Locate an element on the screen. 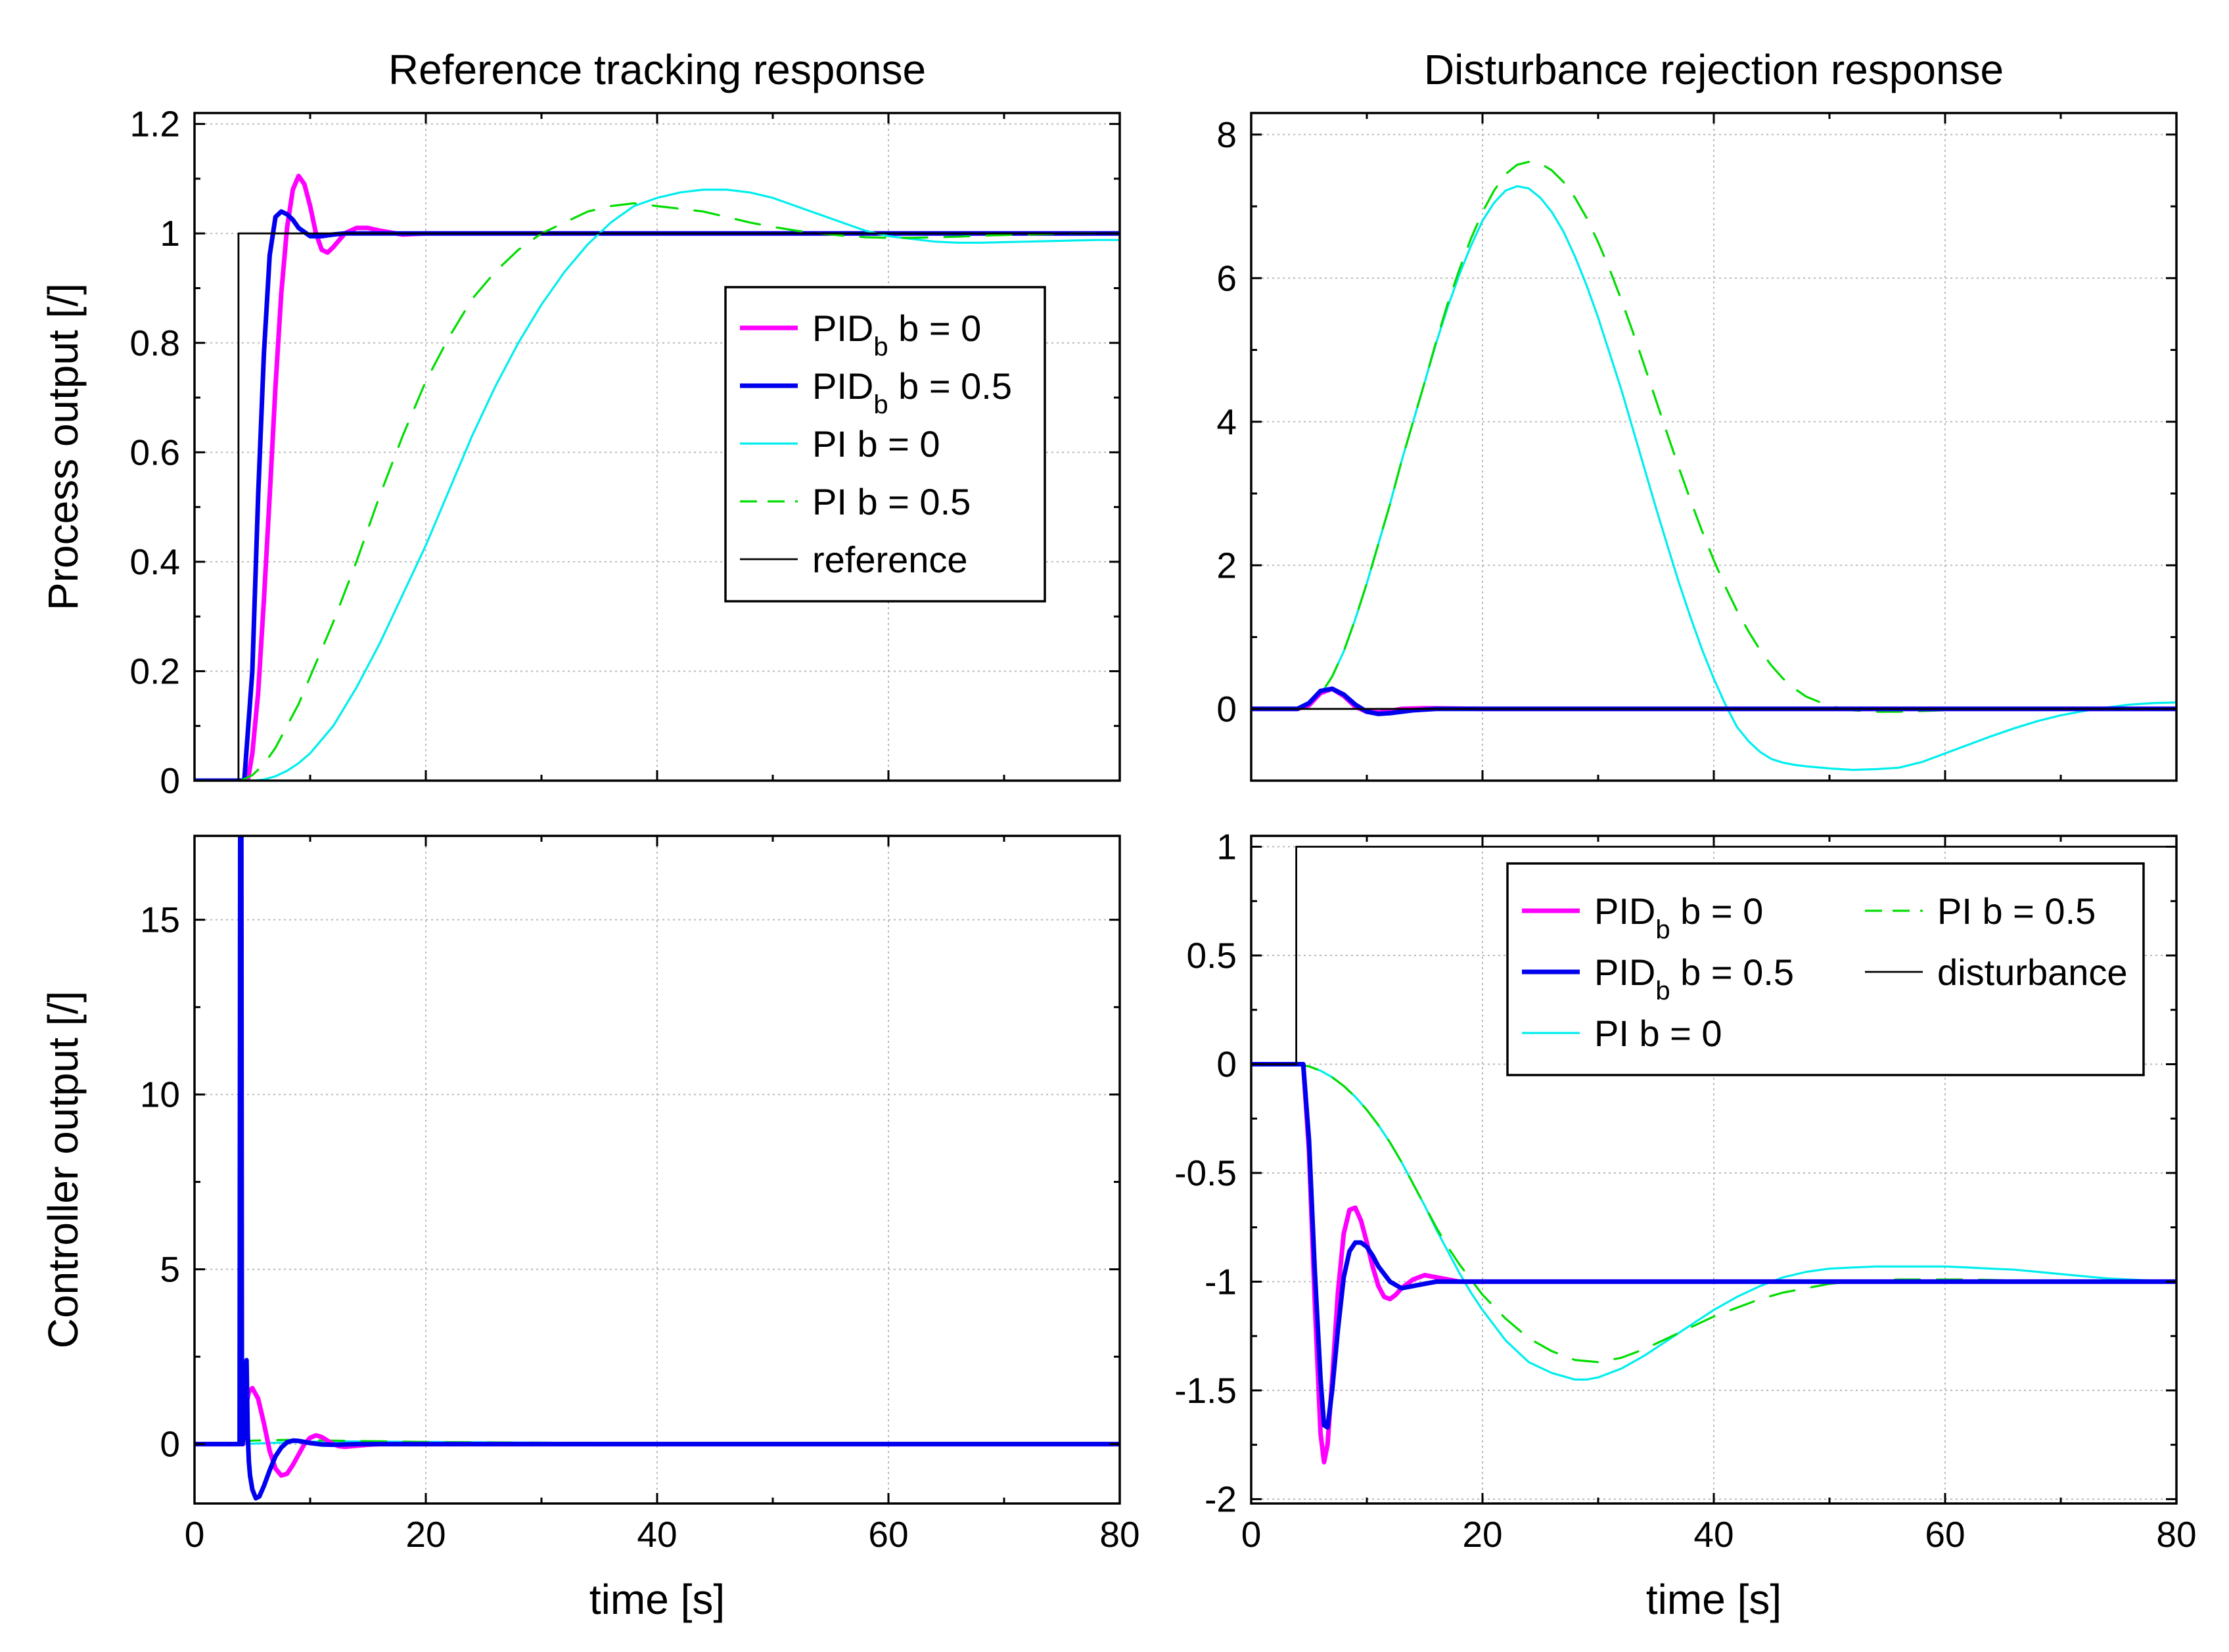 The width and height of the screenshot is (2229, 1652). y-tick-label: 0.8 is located at coordinates (155, 343).